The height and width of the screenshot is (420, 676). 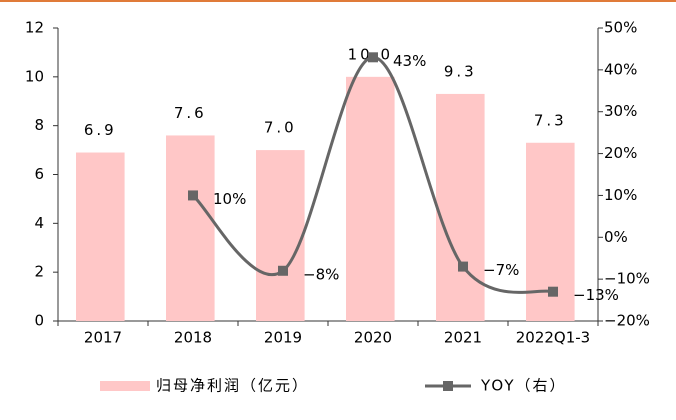 I want to click on y2-tick-label: 0%, so click(x=616, y=237).